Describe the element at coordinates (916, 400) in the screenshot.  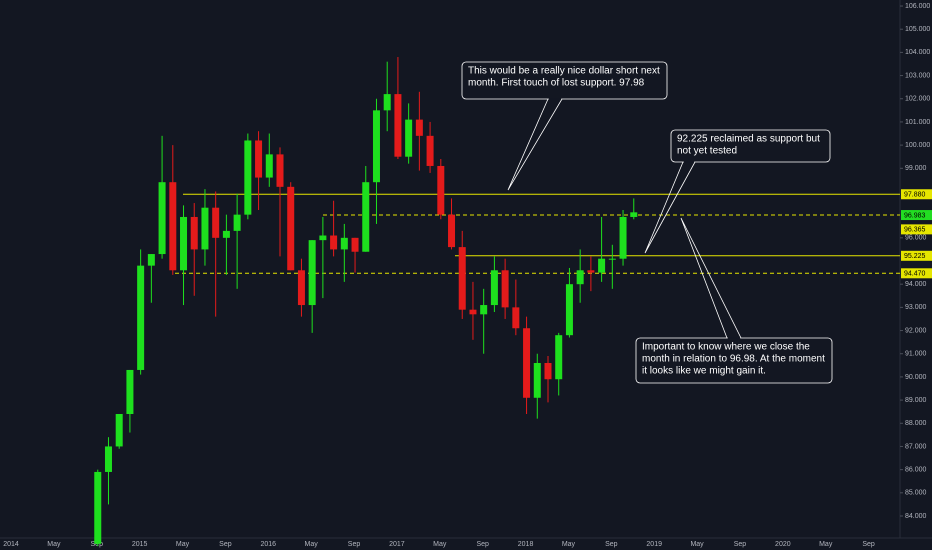
I see `y-tick-label: 89.000` at that location.